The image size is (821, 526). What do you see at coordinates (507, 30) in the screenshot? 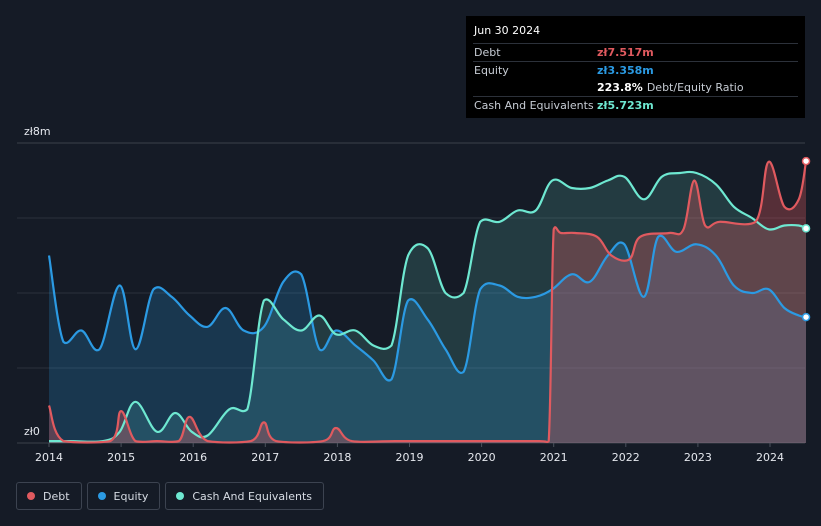
I see `tooltip-date: Jun 30 2024` at bounding box center [507, 30].